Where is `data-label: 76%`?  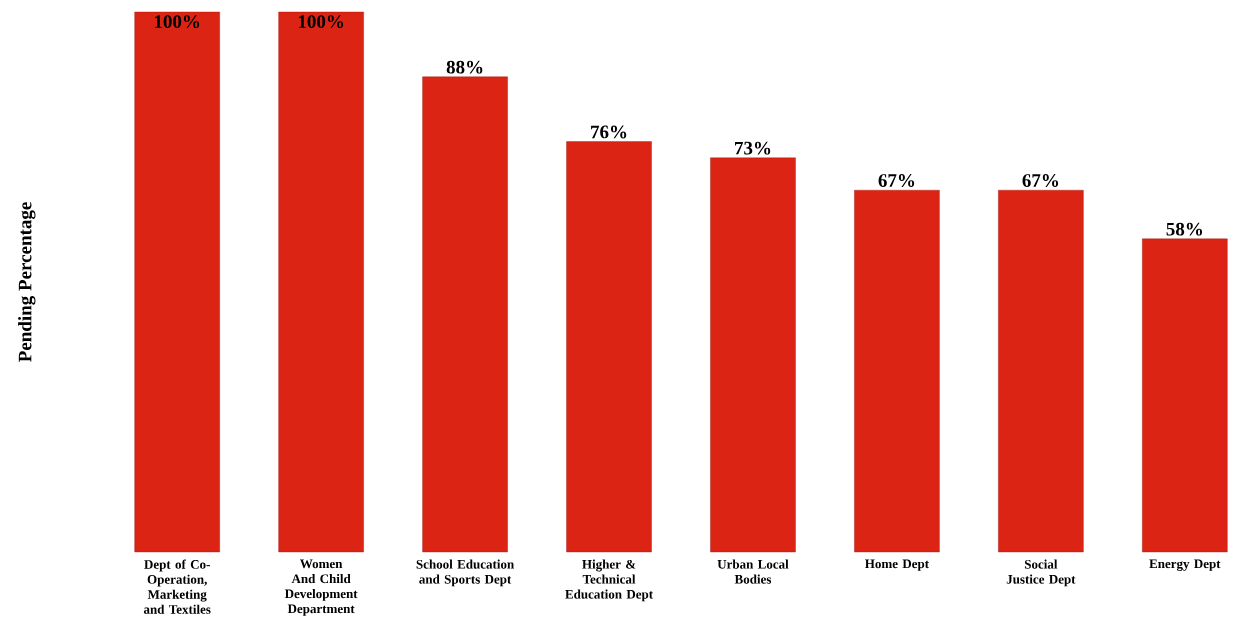
data-label: 76% is located at coordinates (609, 132).